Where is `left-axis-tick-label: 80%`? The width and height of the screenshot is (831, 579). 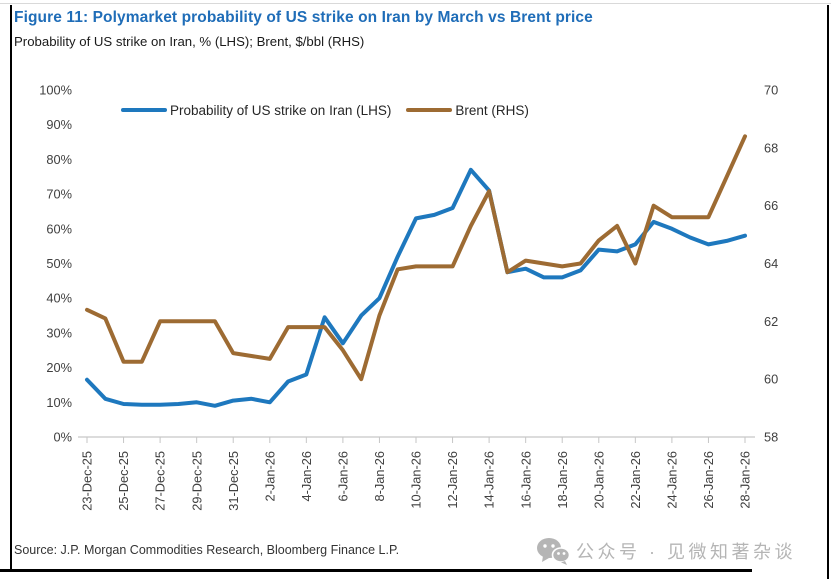
left-axis-tick-label: 80% is located at coordinates (59, 159).